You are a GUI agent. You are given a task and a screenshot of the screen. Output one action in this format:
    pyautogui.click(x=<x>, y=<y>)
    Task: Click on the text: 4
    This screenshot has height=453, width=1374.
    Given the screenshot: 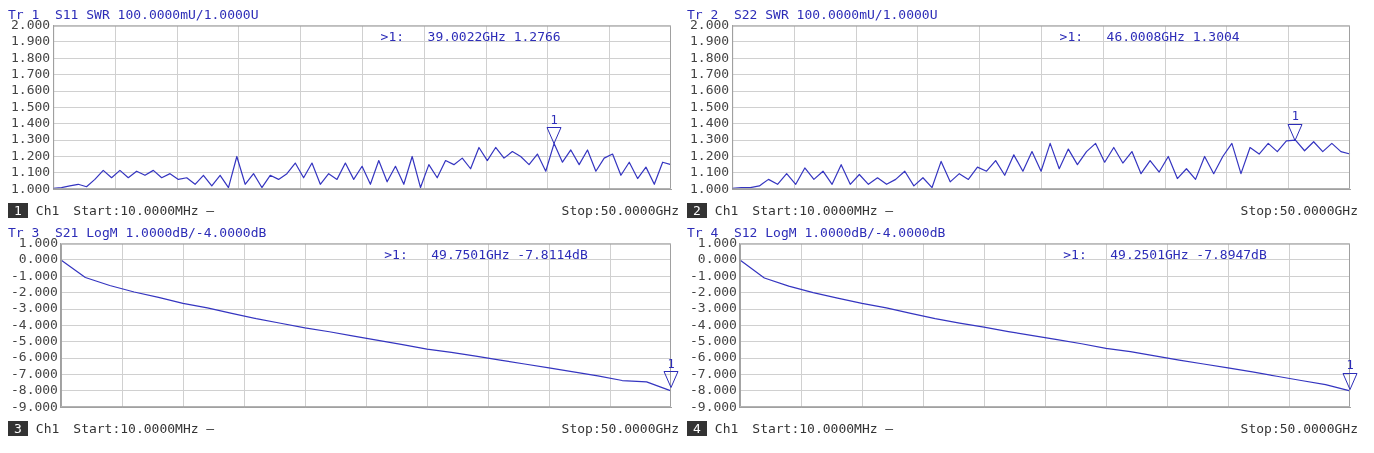 What is the action you would take?
    pyautogui.click(x=697, y=428)
    